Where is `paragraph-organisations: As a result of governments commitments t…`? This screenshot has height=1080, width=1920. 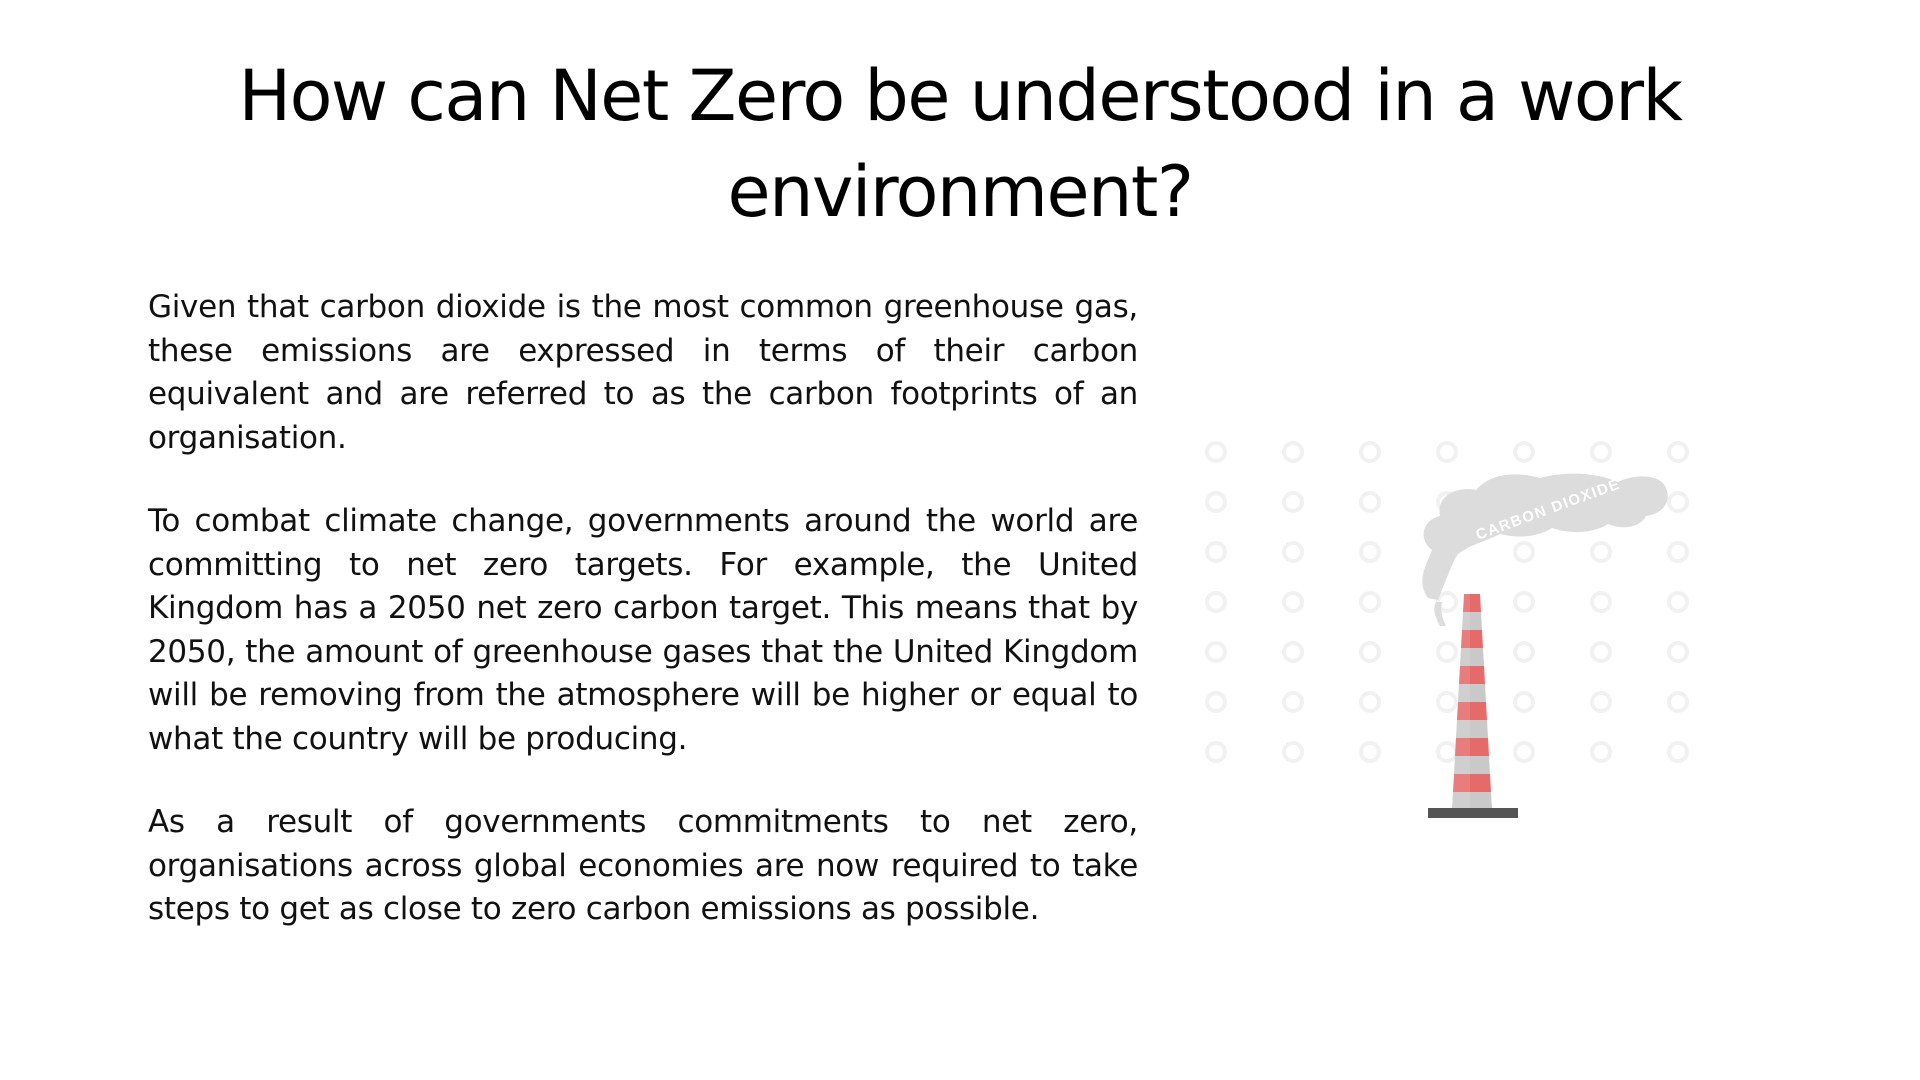
paragraph-organisations: As a result of governments commitments t… is located at coordinates (643, 865).